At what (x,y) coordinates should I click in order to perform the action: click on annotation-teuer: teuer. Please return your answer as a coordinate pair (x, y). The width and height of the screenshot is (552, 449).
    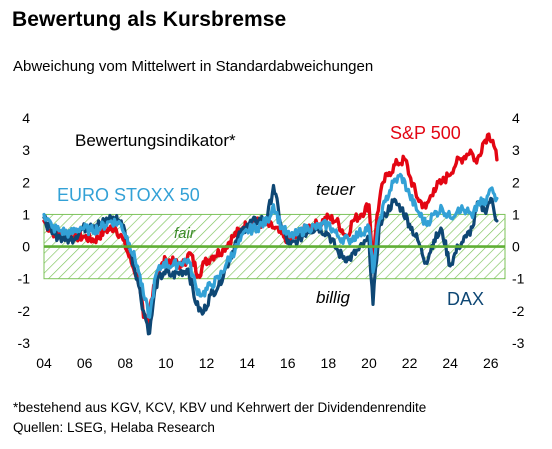
    Looking at the image, I should click on (336, 189).